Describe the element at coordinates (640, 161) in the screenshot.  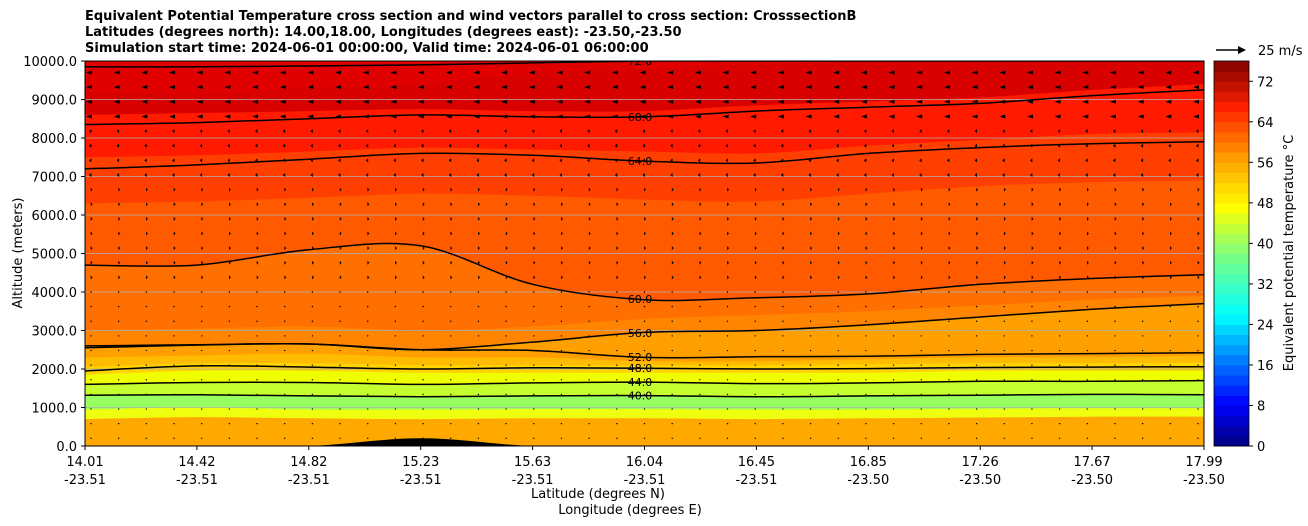
I see `contour-label-64: 64.0` at that location.